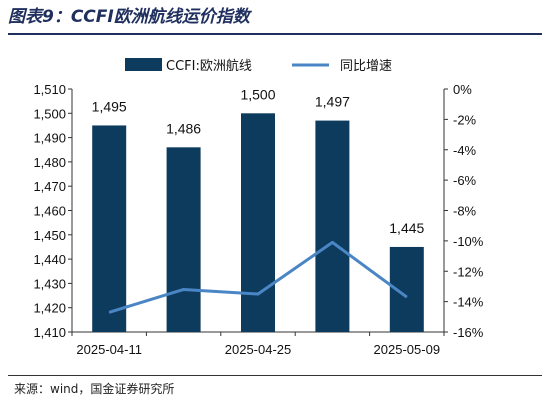 This screenshot has width=550, height=406. Describe the element at coordinates (407, 349) in the screenshot. I see `x-tick-label: 2025-05-09` at that location.